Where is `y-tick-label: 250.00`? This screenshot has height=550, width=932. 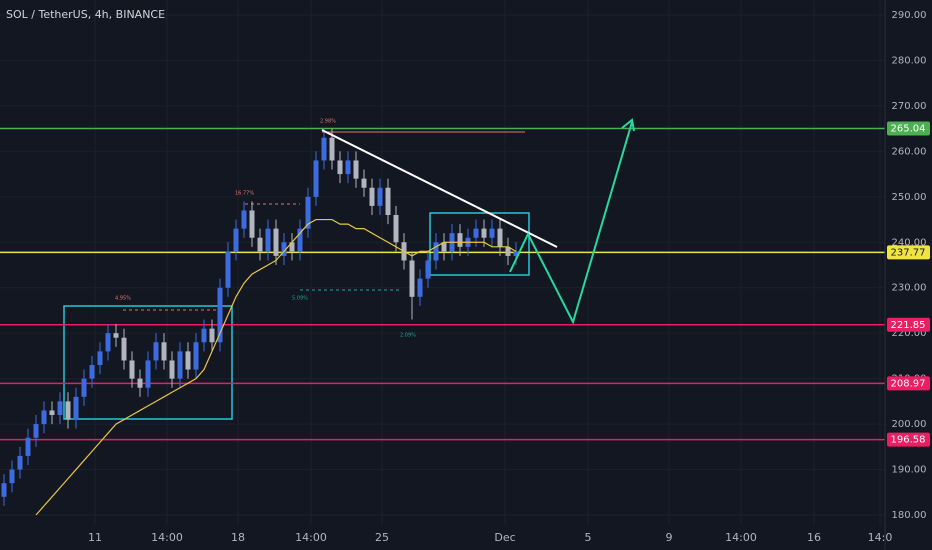
y-tick-label: 250.00 is located at coordinates (909, 197).